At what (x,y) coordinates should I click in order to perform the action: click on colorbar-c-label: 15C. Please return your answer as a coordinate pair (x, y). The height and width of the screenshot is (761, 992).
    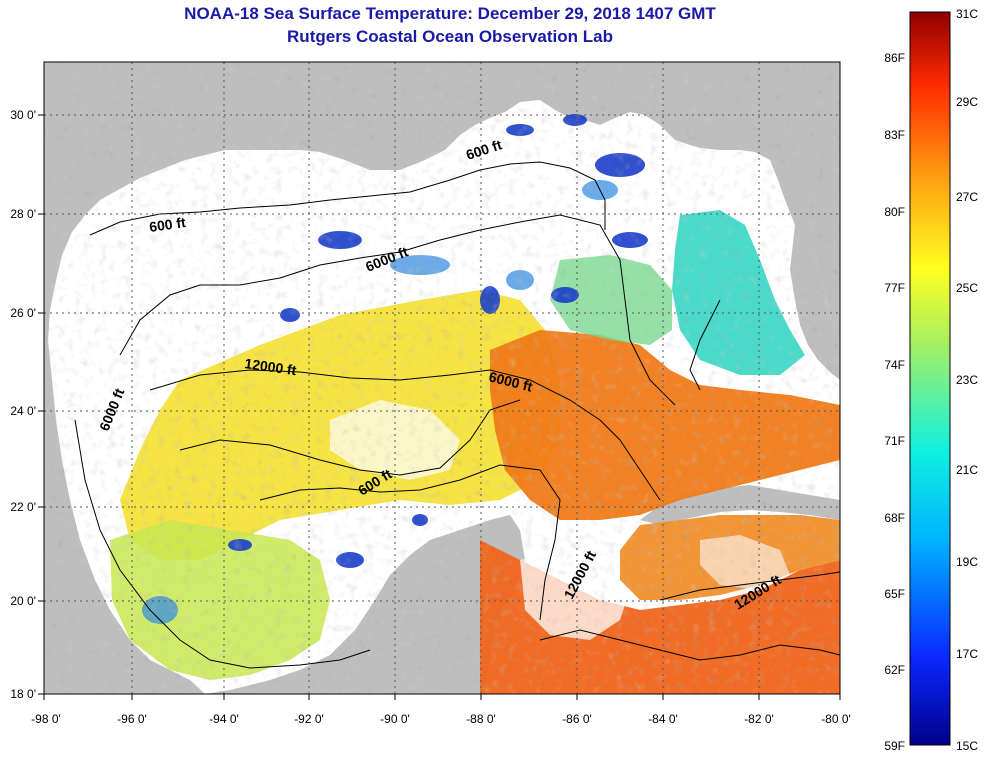
    Looking at the image, I should click on (967, 746).